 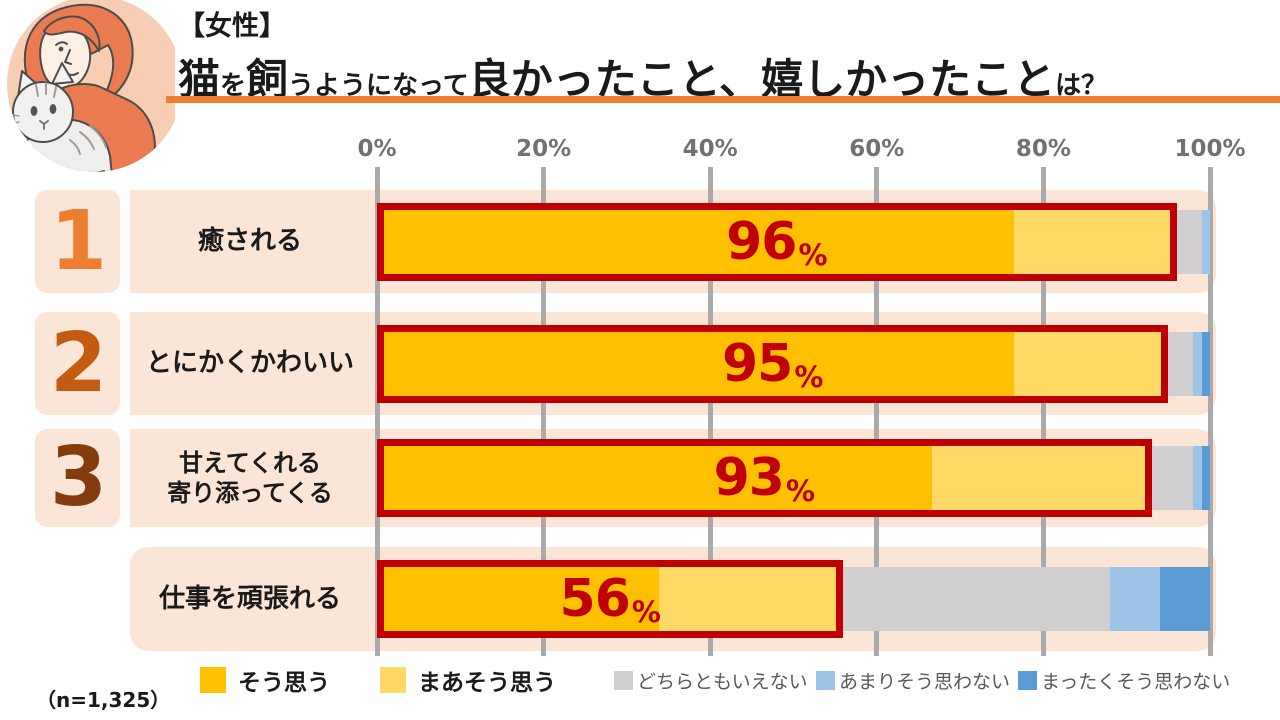 What do you see at coordinates (34, 111) in the screenshot?
I see `cat-eye-left` at bounding box center [34, 111].